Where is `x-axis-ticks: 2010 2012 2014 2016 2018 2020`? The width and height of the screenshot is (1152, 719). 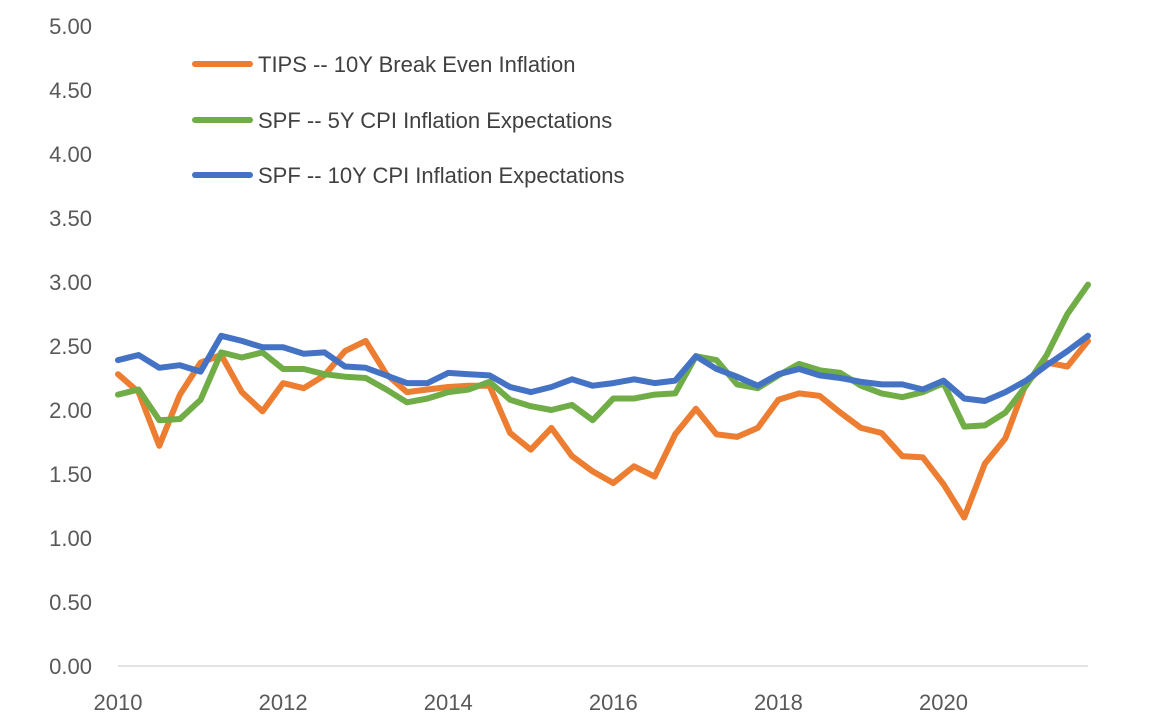 x-axis-ticks: 2010 2012 2014 2016 2018 2020 is located at coordinates (531, 702).